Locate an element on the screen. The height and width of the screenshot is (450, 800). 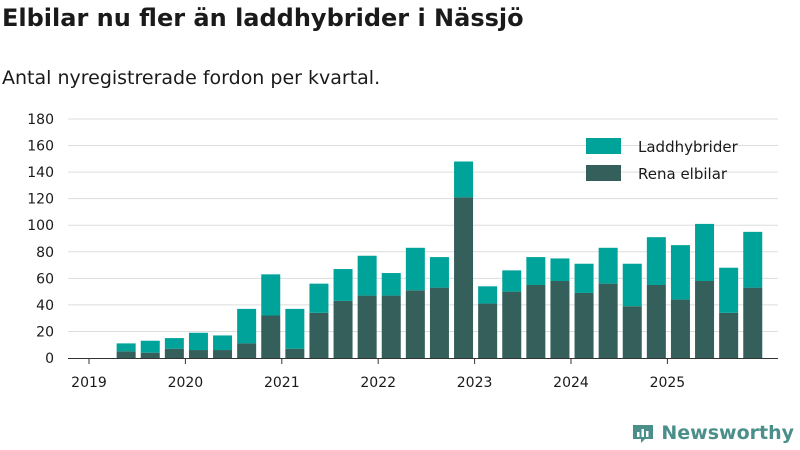
legend-label: Laddhybrider is located at coordinates (688, 147).